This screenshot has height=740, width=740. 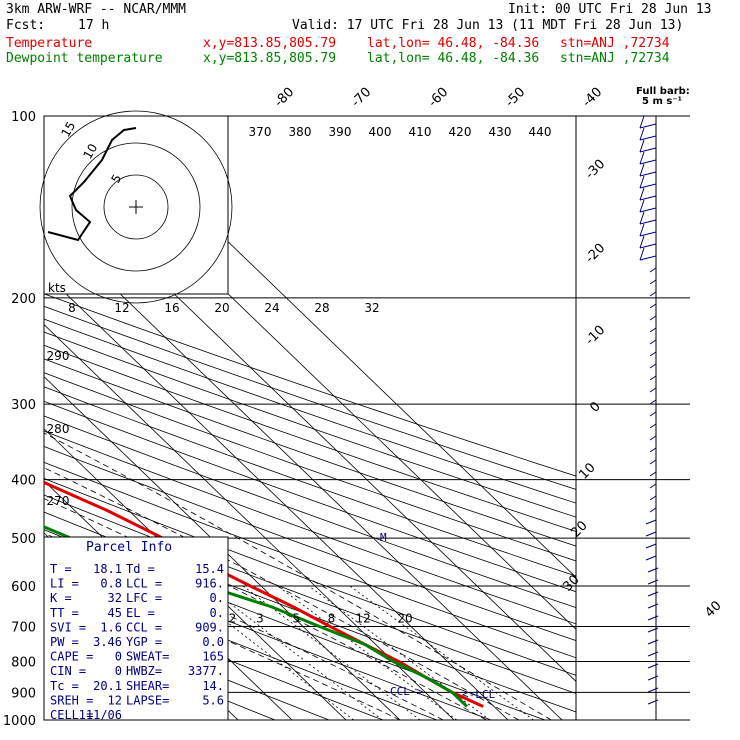 I want to click on pressure-label: 900, so click(x=23, y=693).